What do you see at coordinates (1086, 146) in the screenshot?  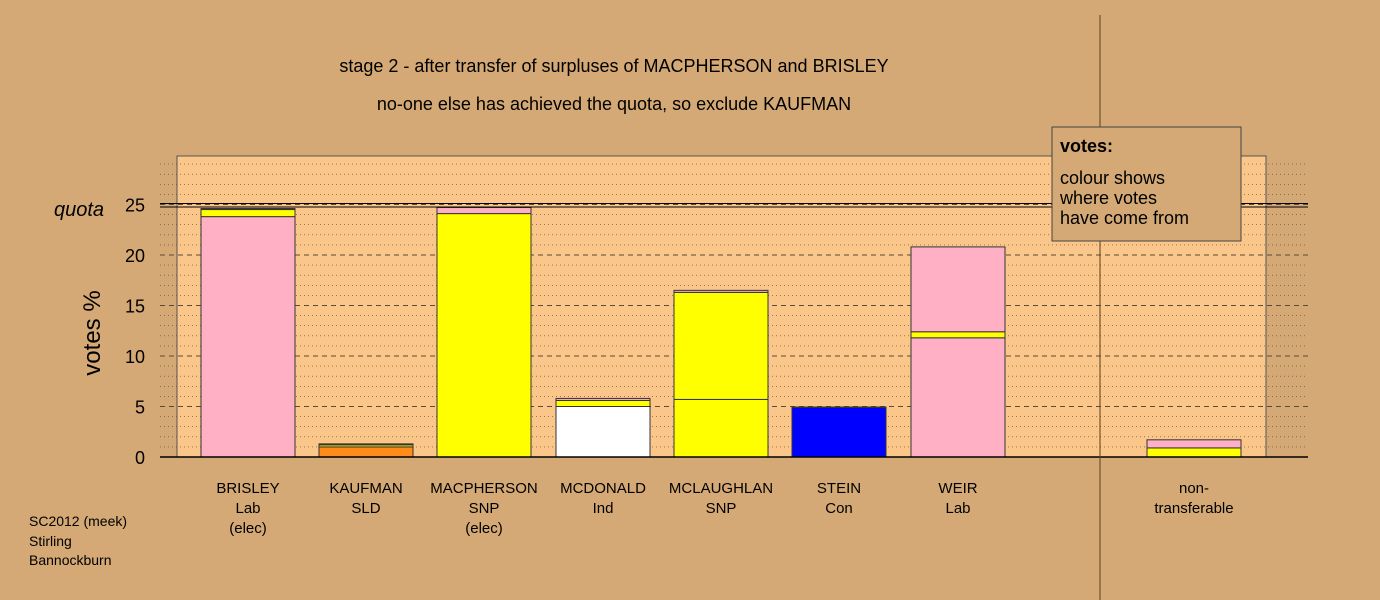 I see `legend-heading: votes:` at bounding box center [1086, 146].